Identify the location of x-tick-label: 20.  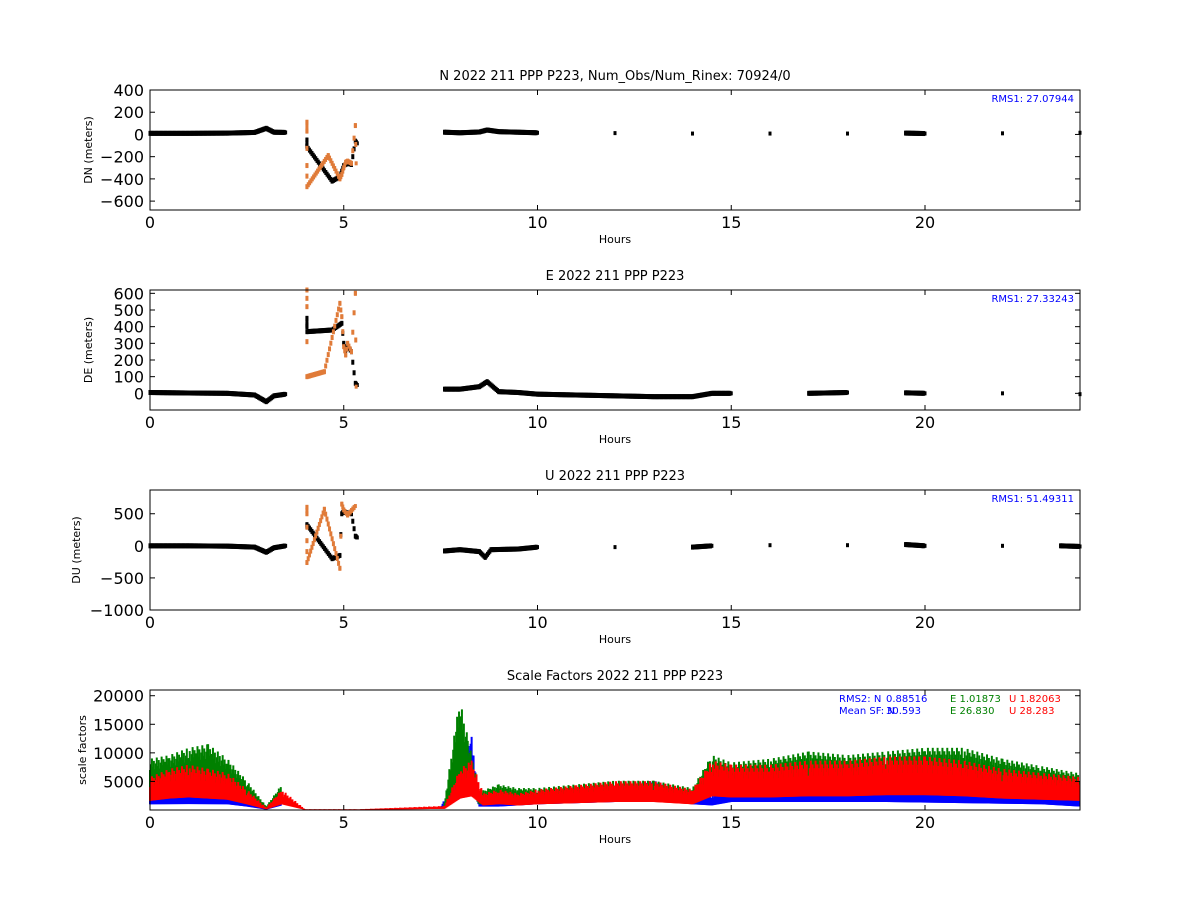
(925, 822).